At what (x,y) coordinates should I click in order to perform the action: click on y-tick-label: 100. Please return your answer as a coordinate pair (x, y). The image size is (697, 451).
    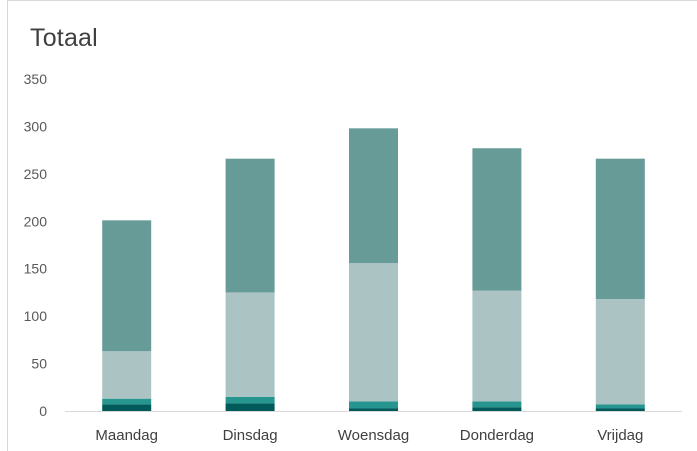
    Looking at the image, I should click on (36, 316).